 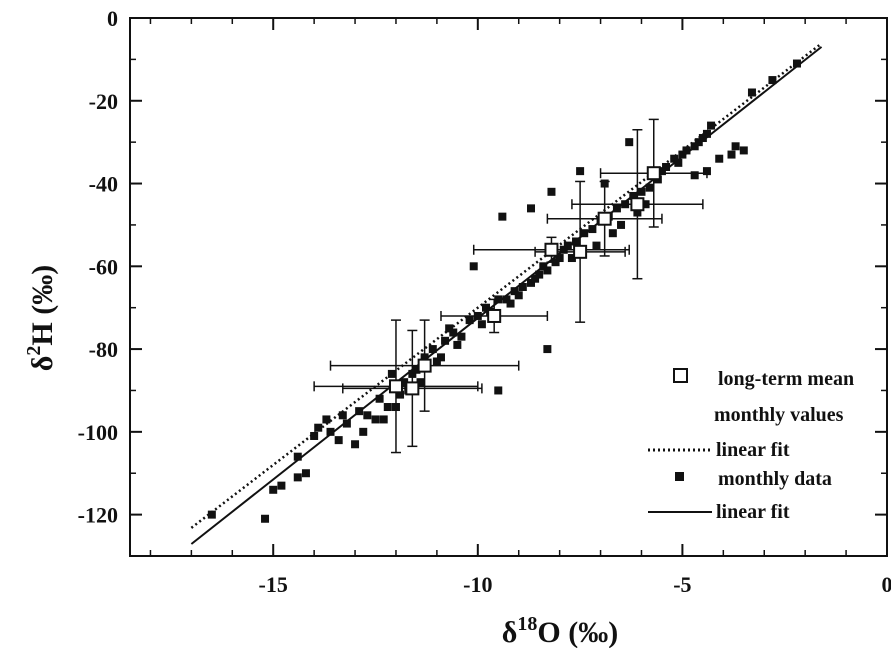 What do you see at coordinates (682, 584) in the screenshot?
I see `x-tick-label: -5` at bounding box center [682, 584].